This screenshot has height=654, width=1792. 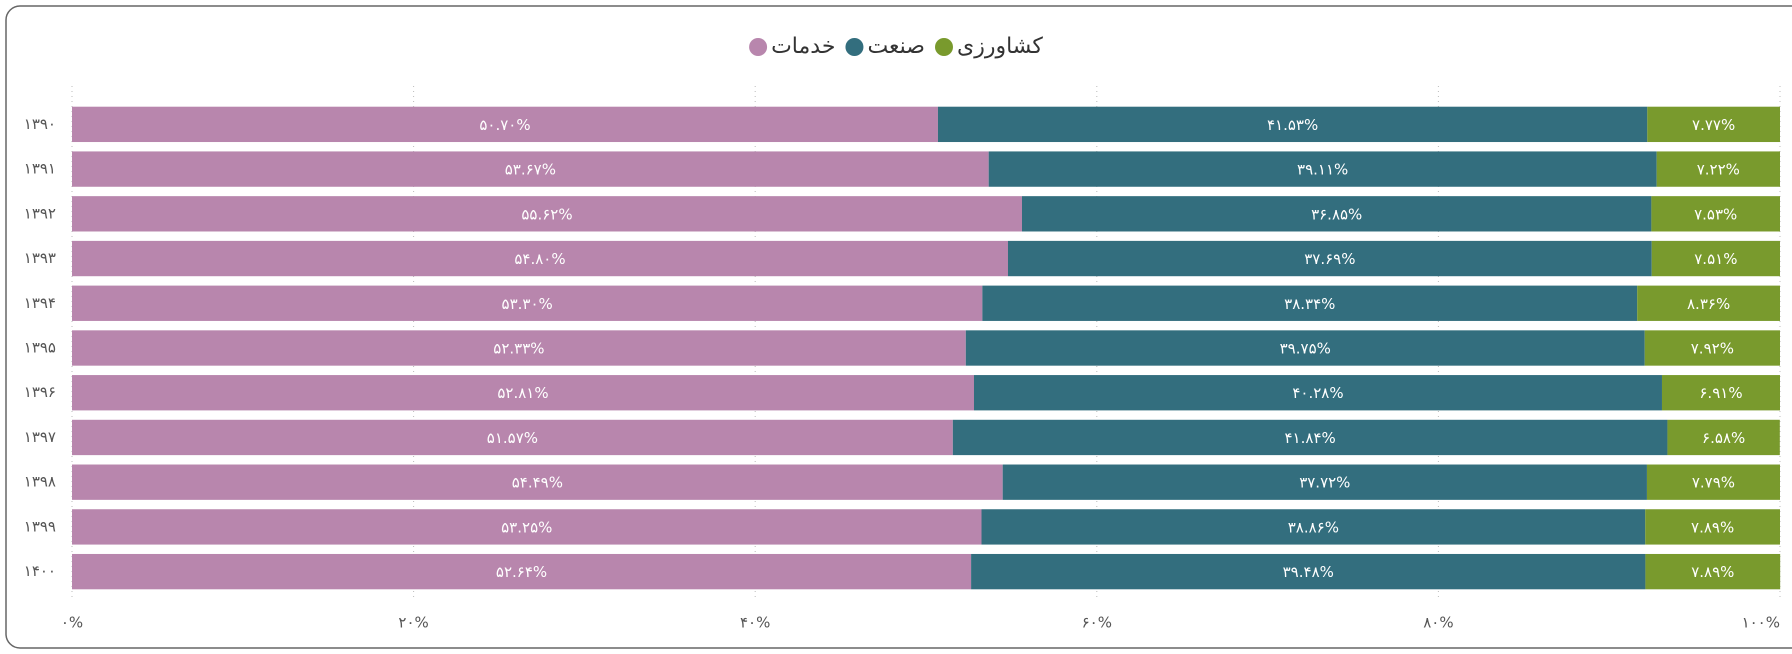 I want to click on x-tick-label: ۴۰%, so click(x=755, y=623).